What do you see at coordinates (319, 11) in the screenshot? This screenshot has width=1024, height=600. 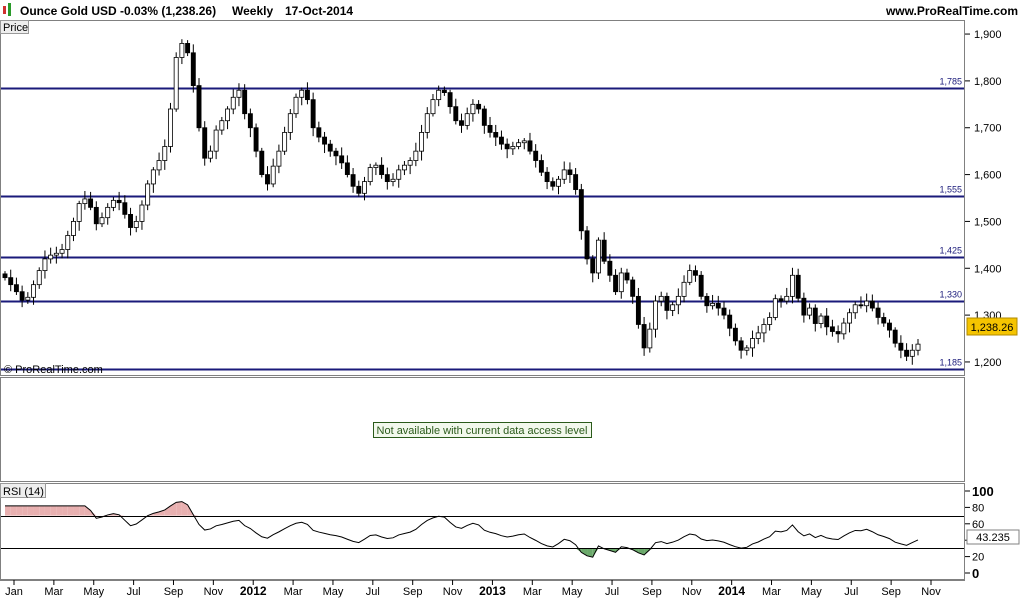 I see `chart-date: 17-Oct-2014` at bounding box center [319, 11].